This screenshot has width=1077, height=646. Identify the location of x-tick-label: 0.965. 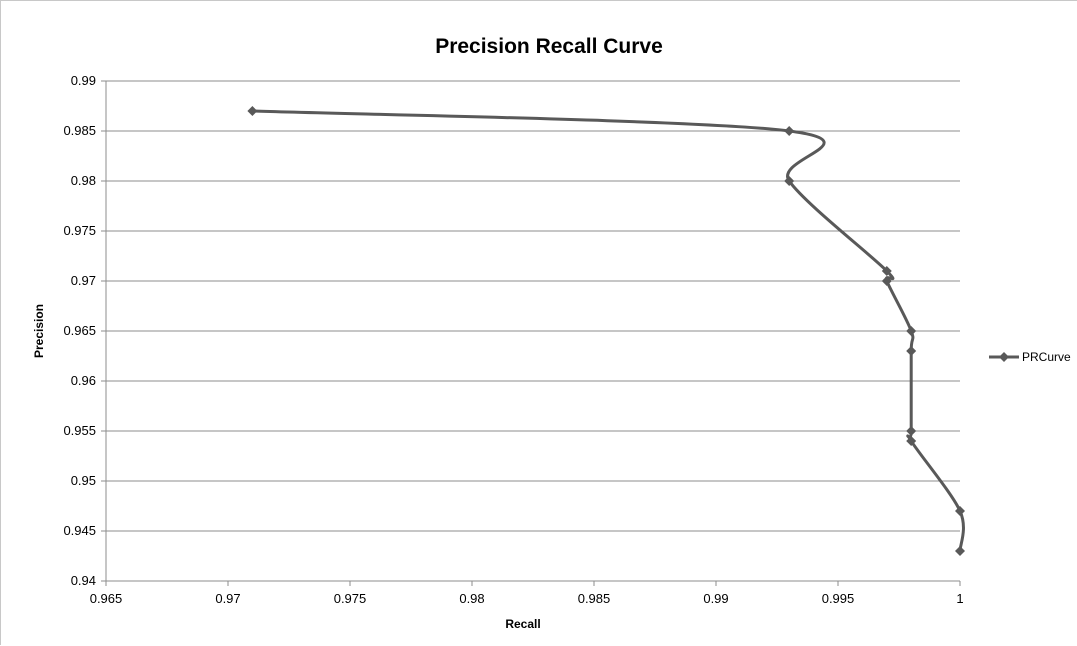
(106, 598).